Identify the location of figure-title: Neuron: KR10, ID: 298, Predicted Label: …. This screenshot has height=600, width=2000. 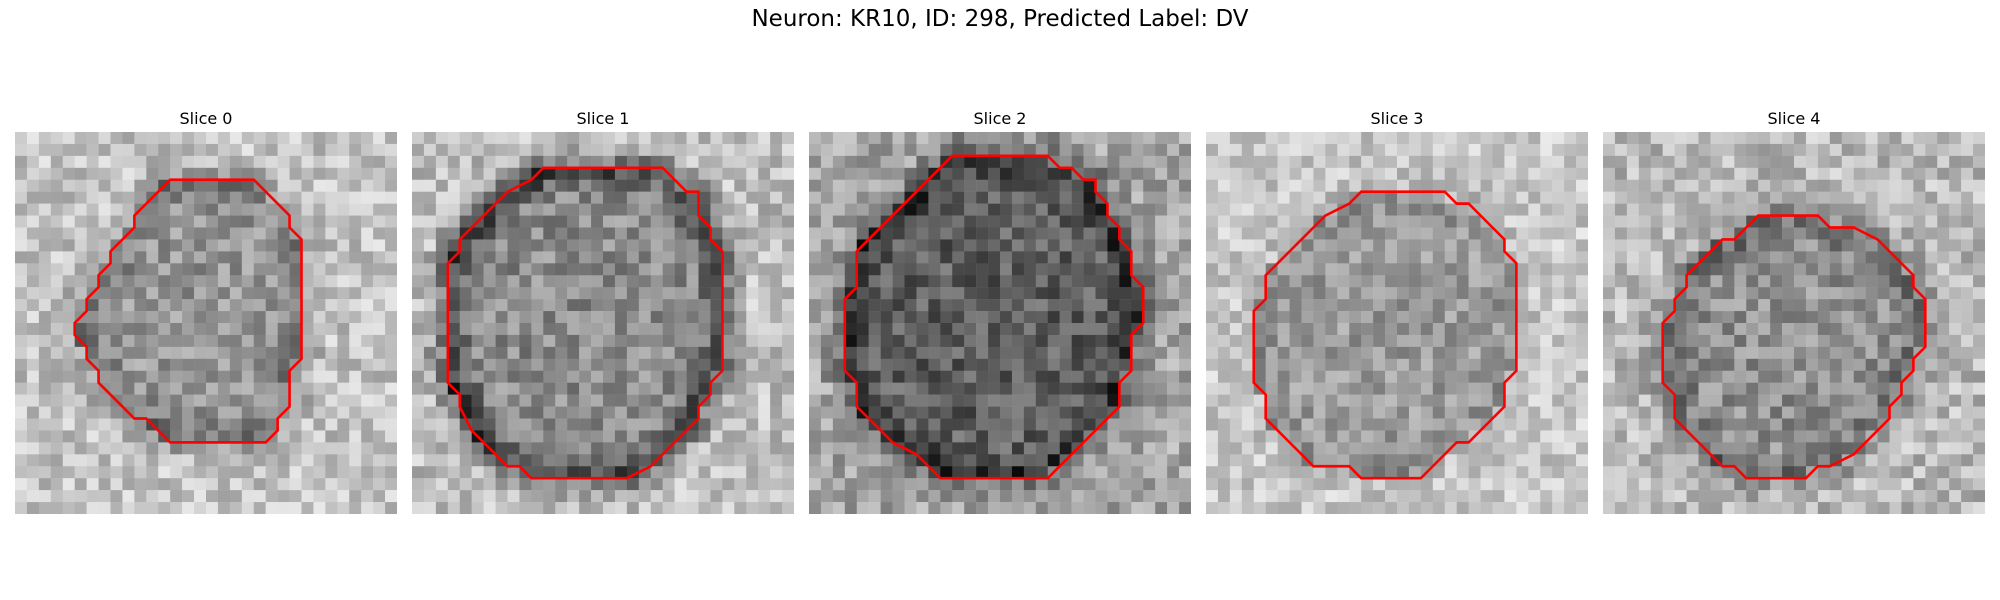
(1000, 19).